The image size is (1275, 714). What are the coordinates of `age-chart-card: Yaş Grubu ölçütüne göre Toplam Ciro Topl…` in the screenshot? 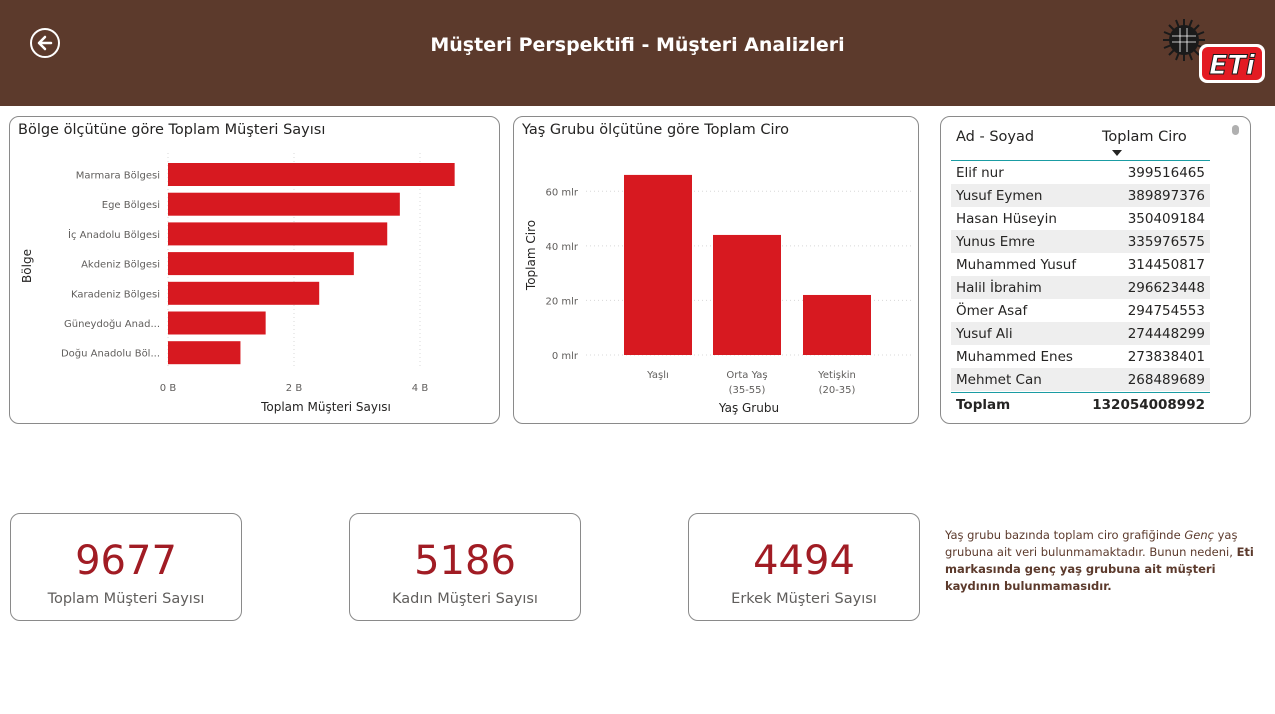 It's located at (716, 270).